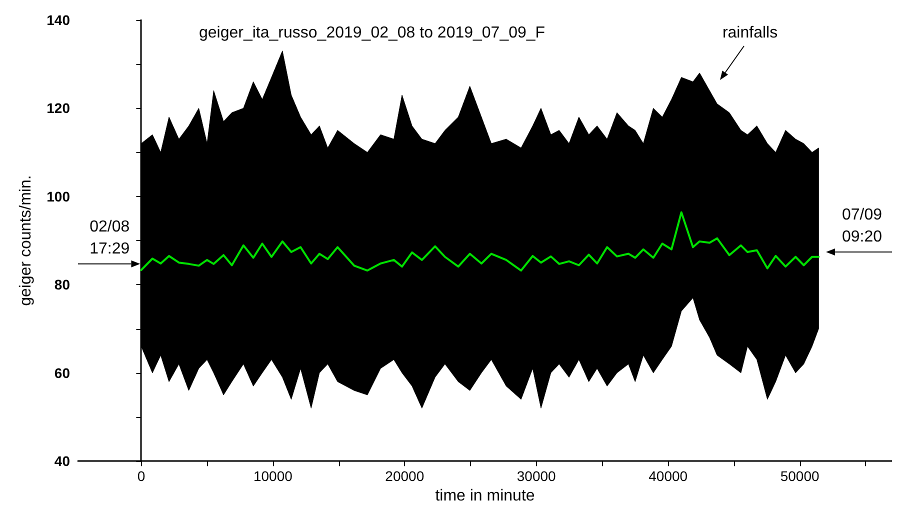 Image resolution: width=900 pixels, height=517 pixels. Describe the element at coordinates (110, 238) in the screenshot. I see `annotation: 02/08 17:29` at that location.